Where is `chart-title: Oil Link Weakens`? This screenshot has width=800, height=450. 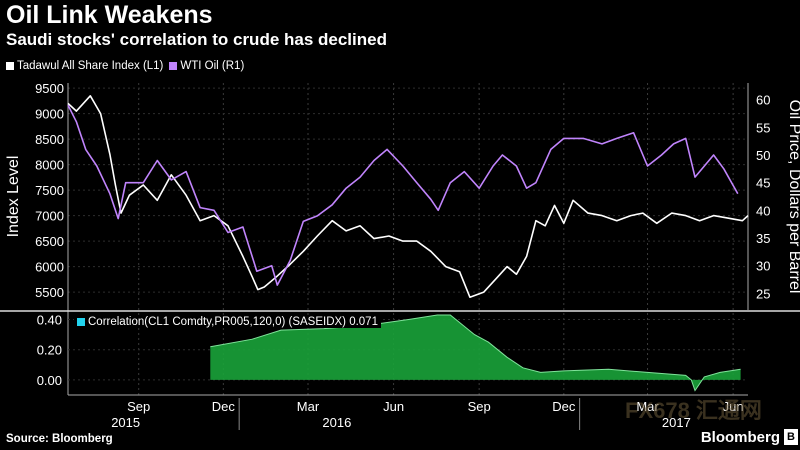
chart-title: Oil Link Weakens is located at coordinates (109, 15).